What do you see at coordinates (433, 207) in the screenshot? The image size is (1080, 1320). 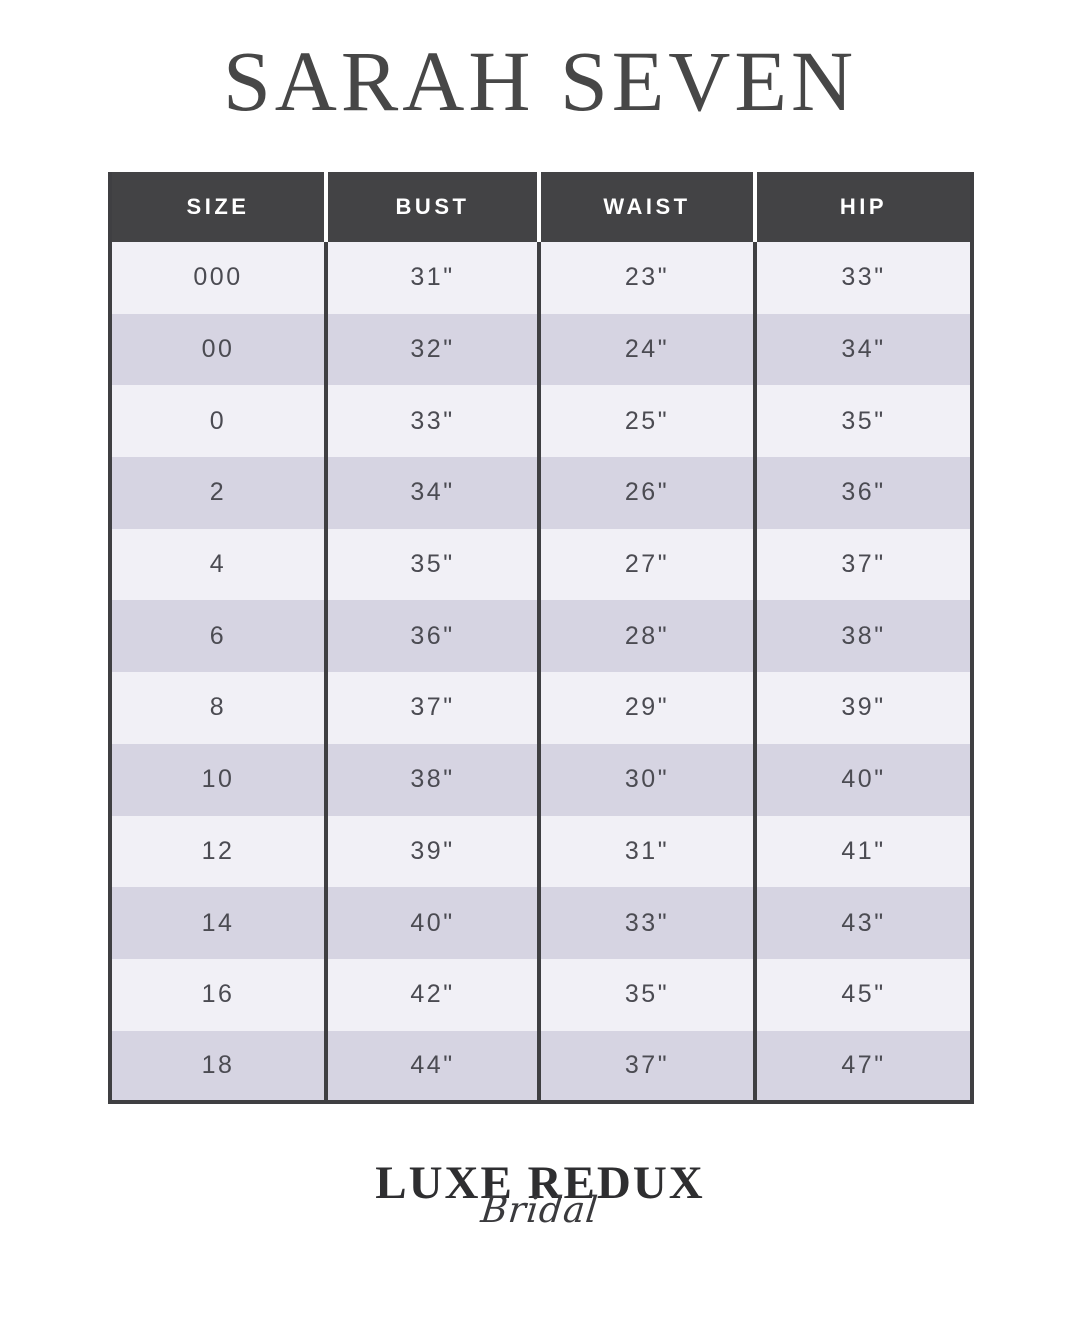 I see `column-header-bust: BUST` at bounding box center [433, 207].